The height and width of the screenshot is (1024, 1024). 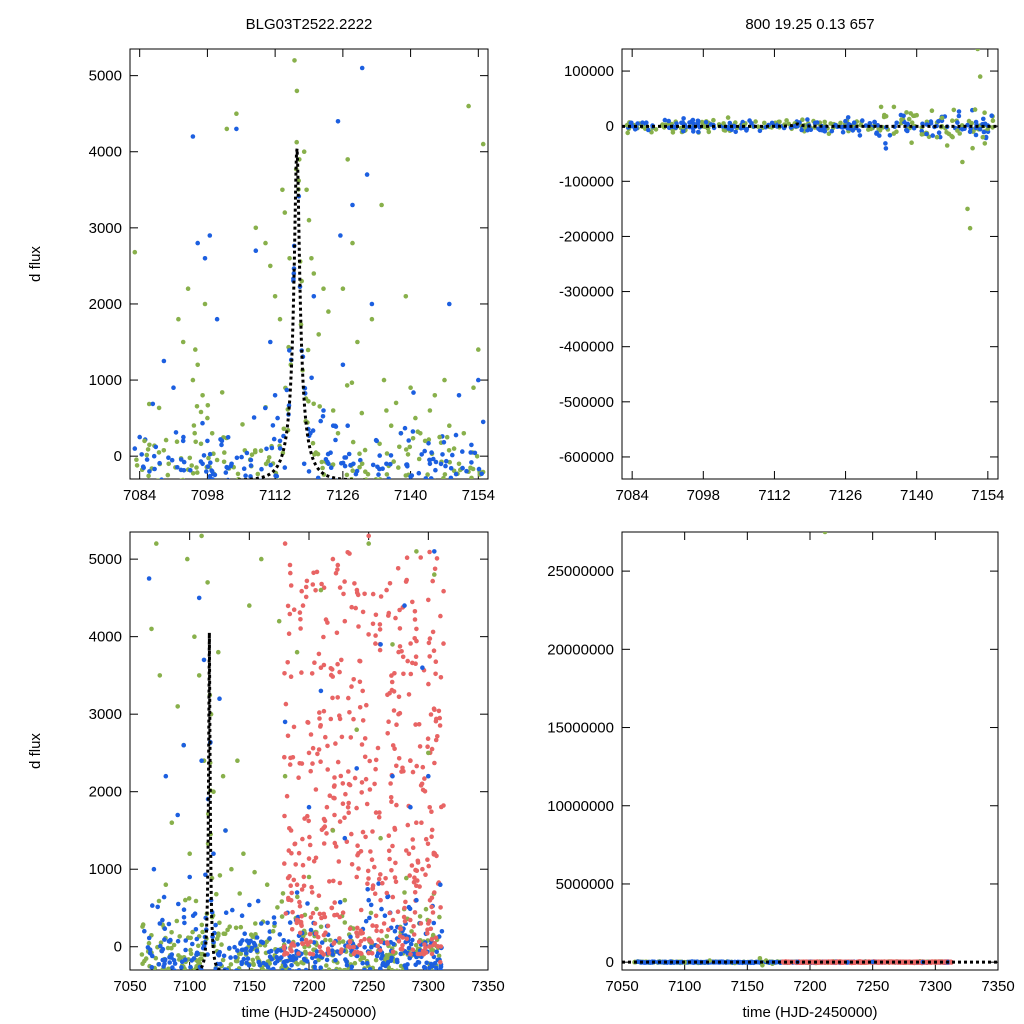 What do you see at coordinates (586, 457) in the screenshot?
I see `y-tick-label: -600000` at bounding box center [586, 457].